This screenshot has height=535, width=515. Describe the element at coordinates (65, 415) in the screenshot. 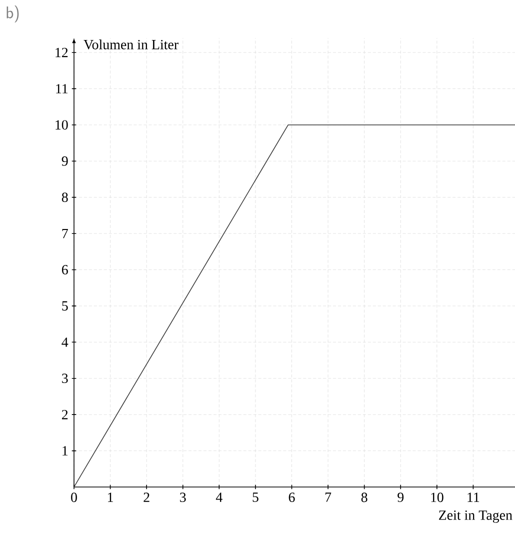

I see `y-tick-label: 2` at that location.